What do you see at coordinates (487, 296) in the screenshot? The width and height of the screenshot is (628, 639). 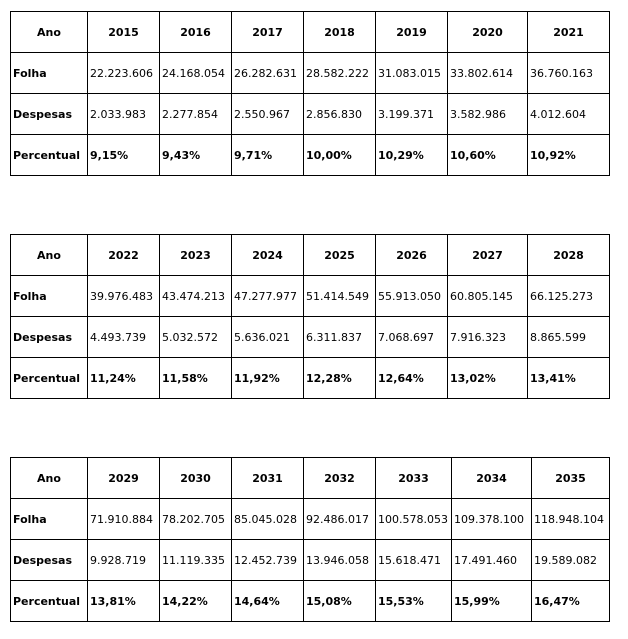 I see `folha-value: 60.805.145` at bounding box center [487, 296].